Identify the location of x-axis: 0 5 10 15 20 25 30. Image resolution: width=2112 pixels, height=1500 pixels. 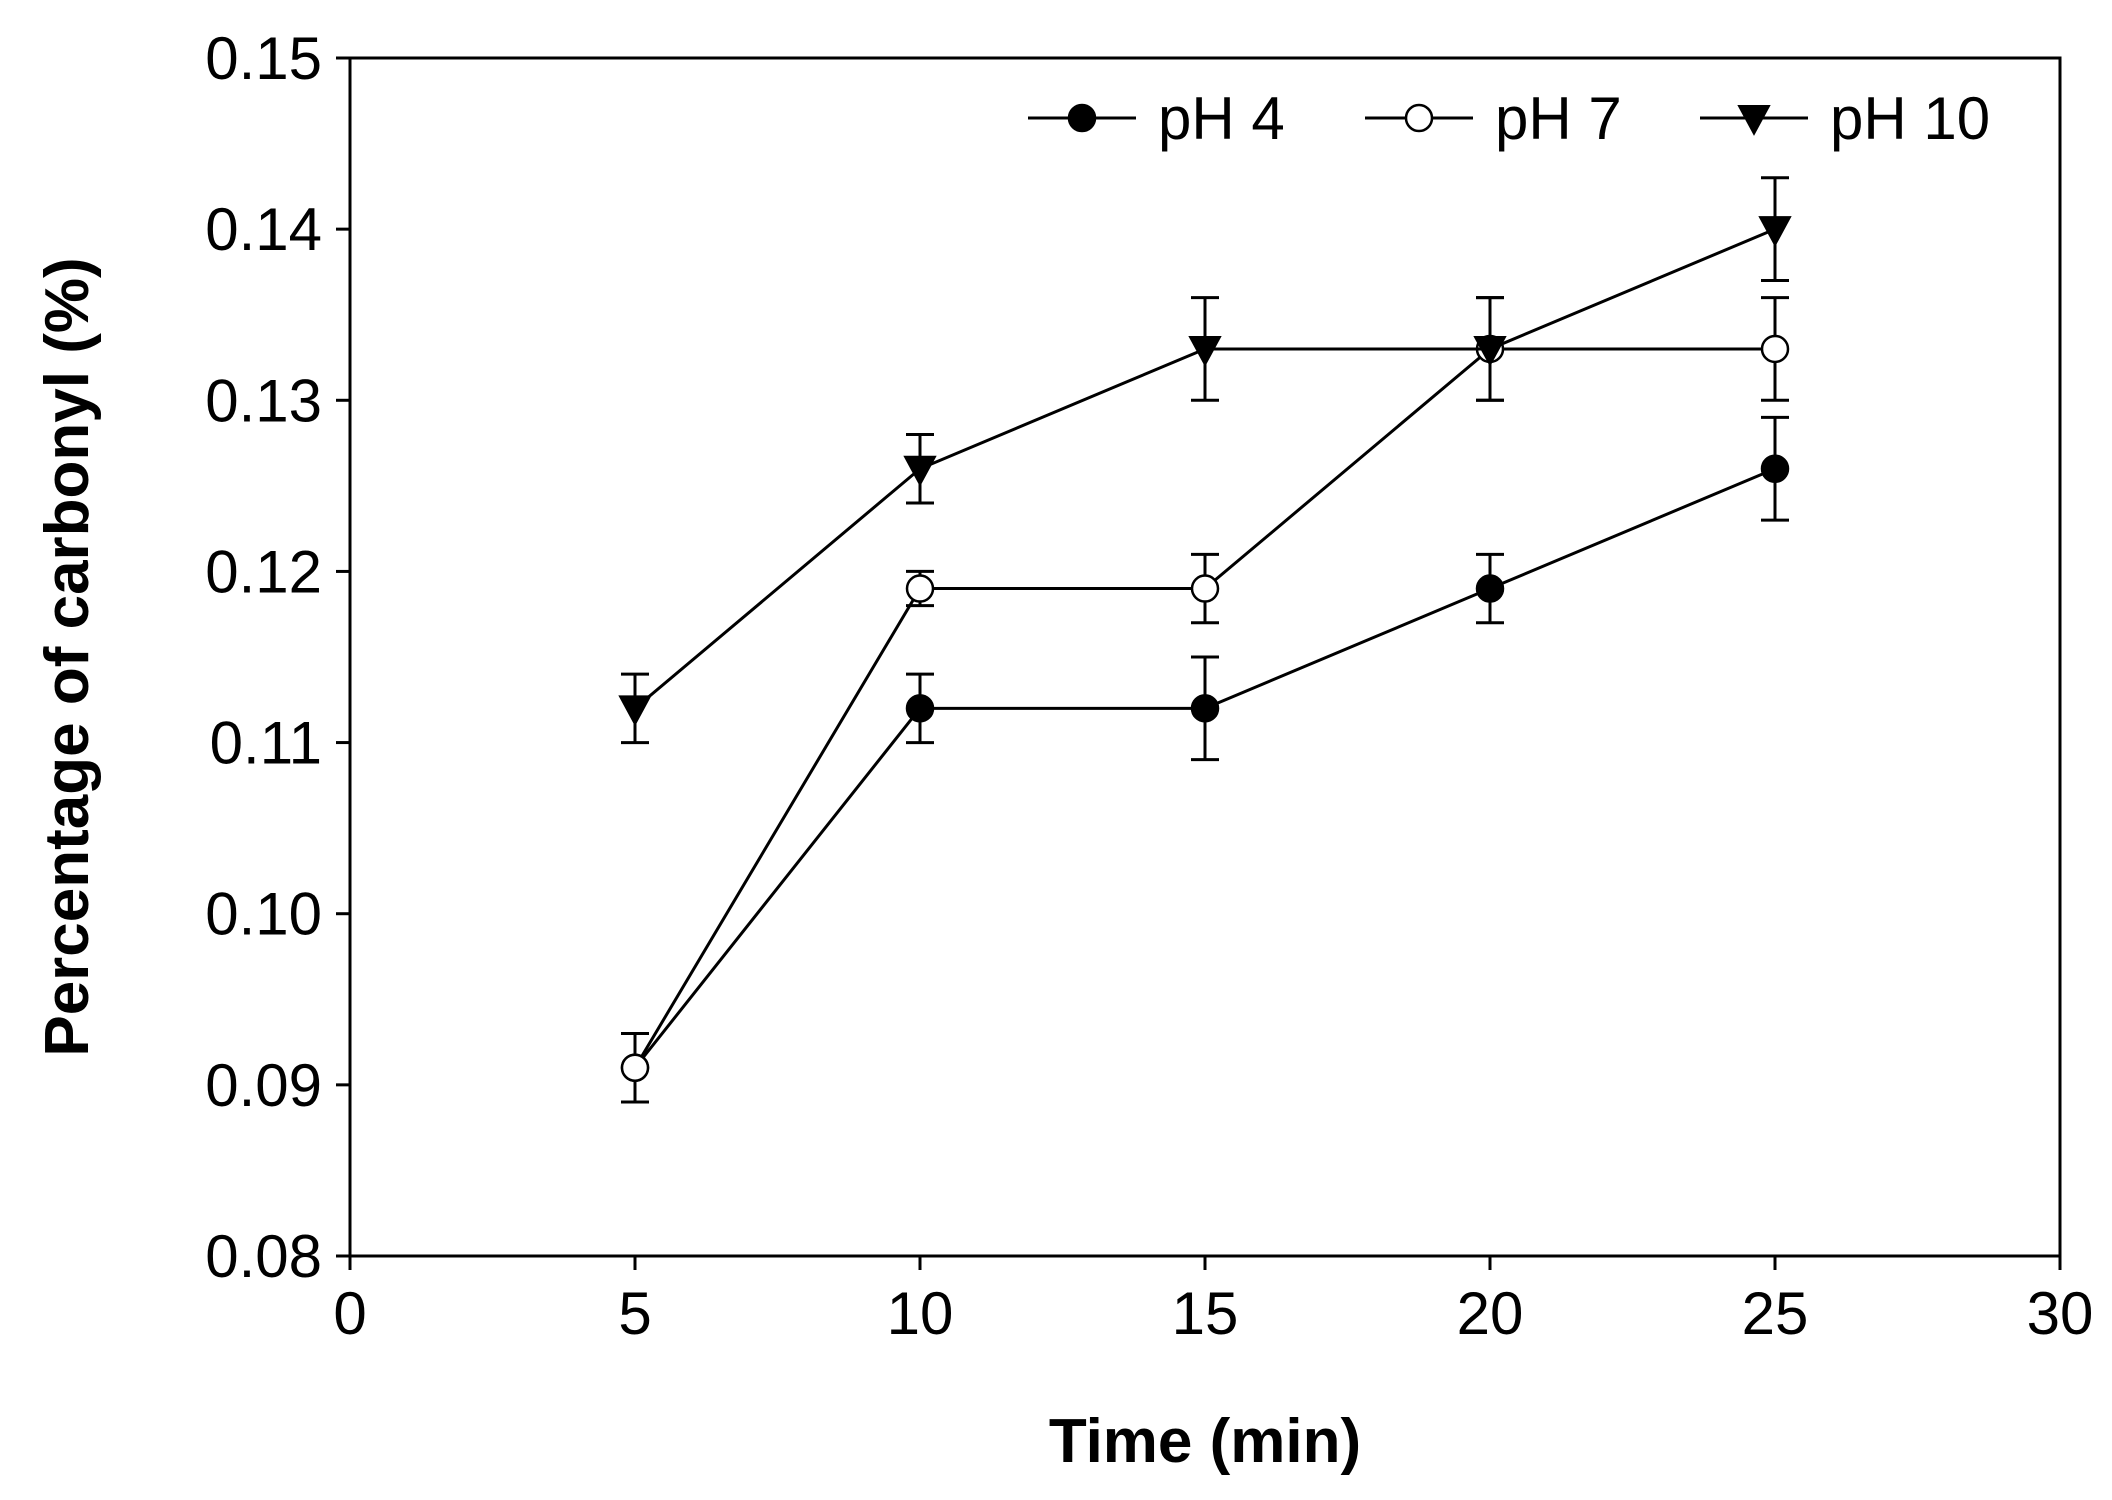
(1213, 1301).